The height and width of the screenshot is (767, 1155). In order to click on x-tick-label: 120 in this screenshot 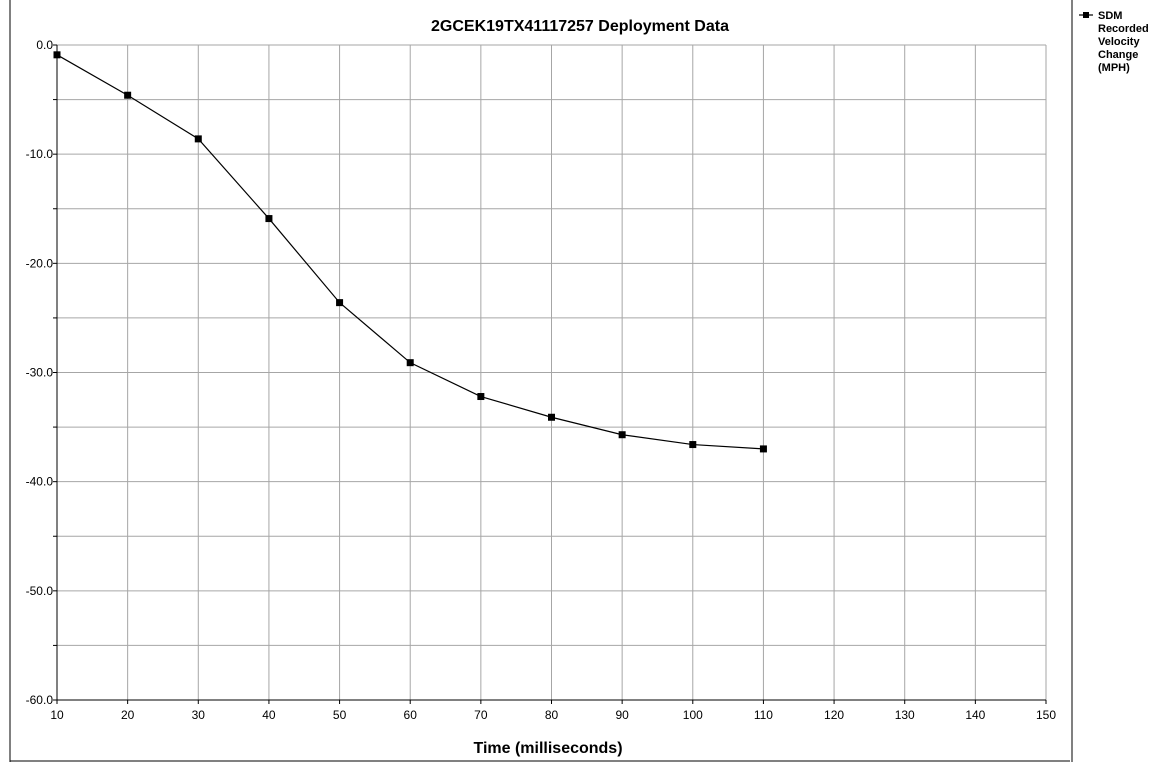, I will do `click(834, 715)`.